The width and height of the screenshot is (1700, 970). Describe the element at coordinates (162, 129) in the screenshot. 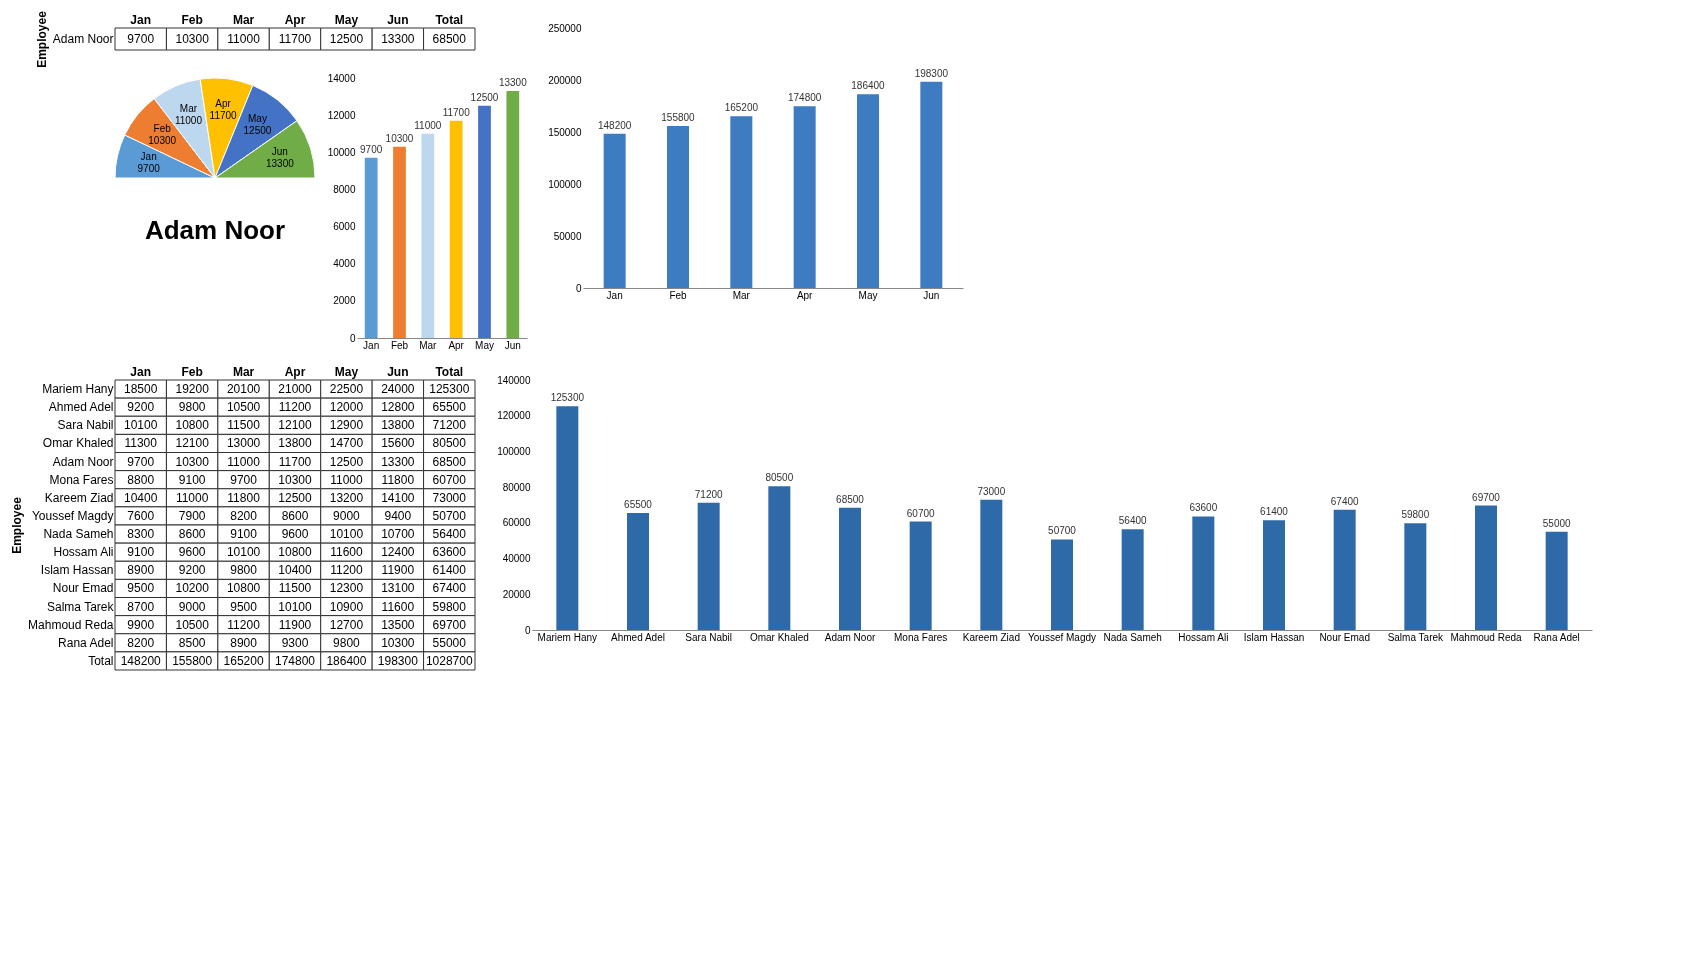

I see `slice-label: Feb` at that location.